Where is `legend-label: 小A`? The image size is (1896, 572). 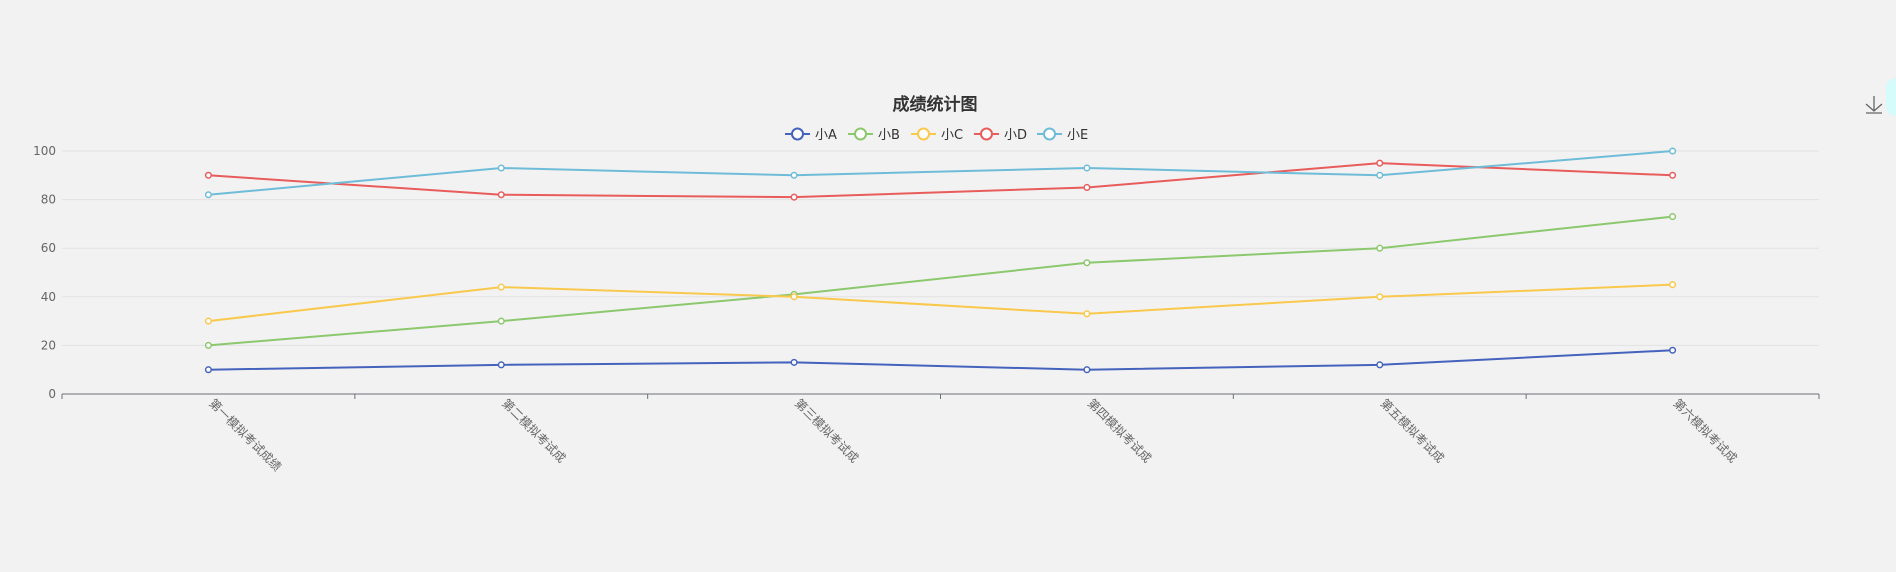 legend-label: 小A is located at coordinates (826, 135).